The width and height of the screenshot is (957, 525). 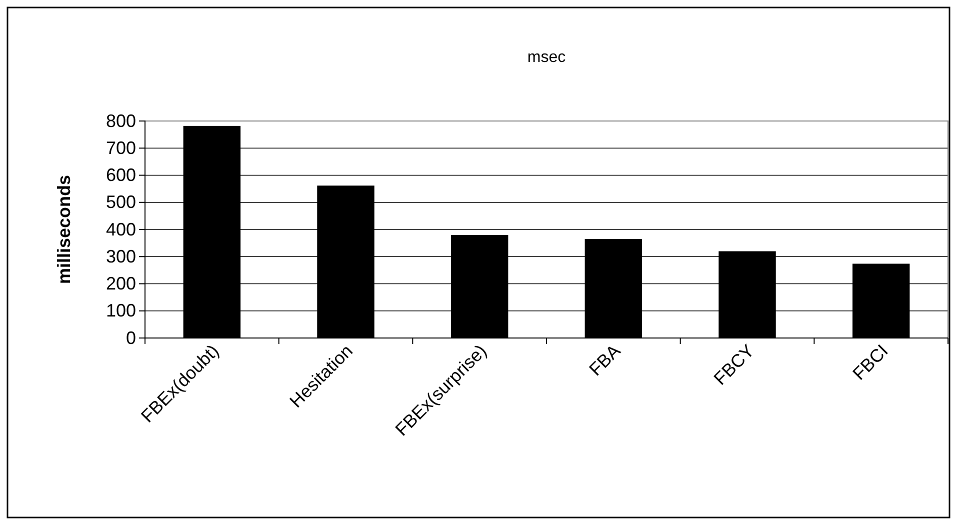 What do you see at coordinates (121, 284) in the screenshot?
I see `y-tick-label: 200` at bounding box center [121, 284].